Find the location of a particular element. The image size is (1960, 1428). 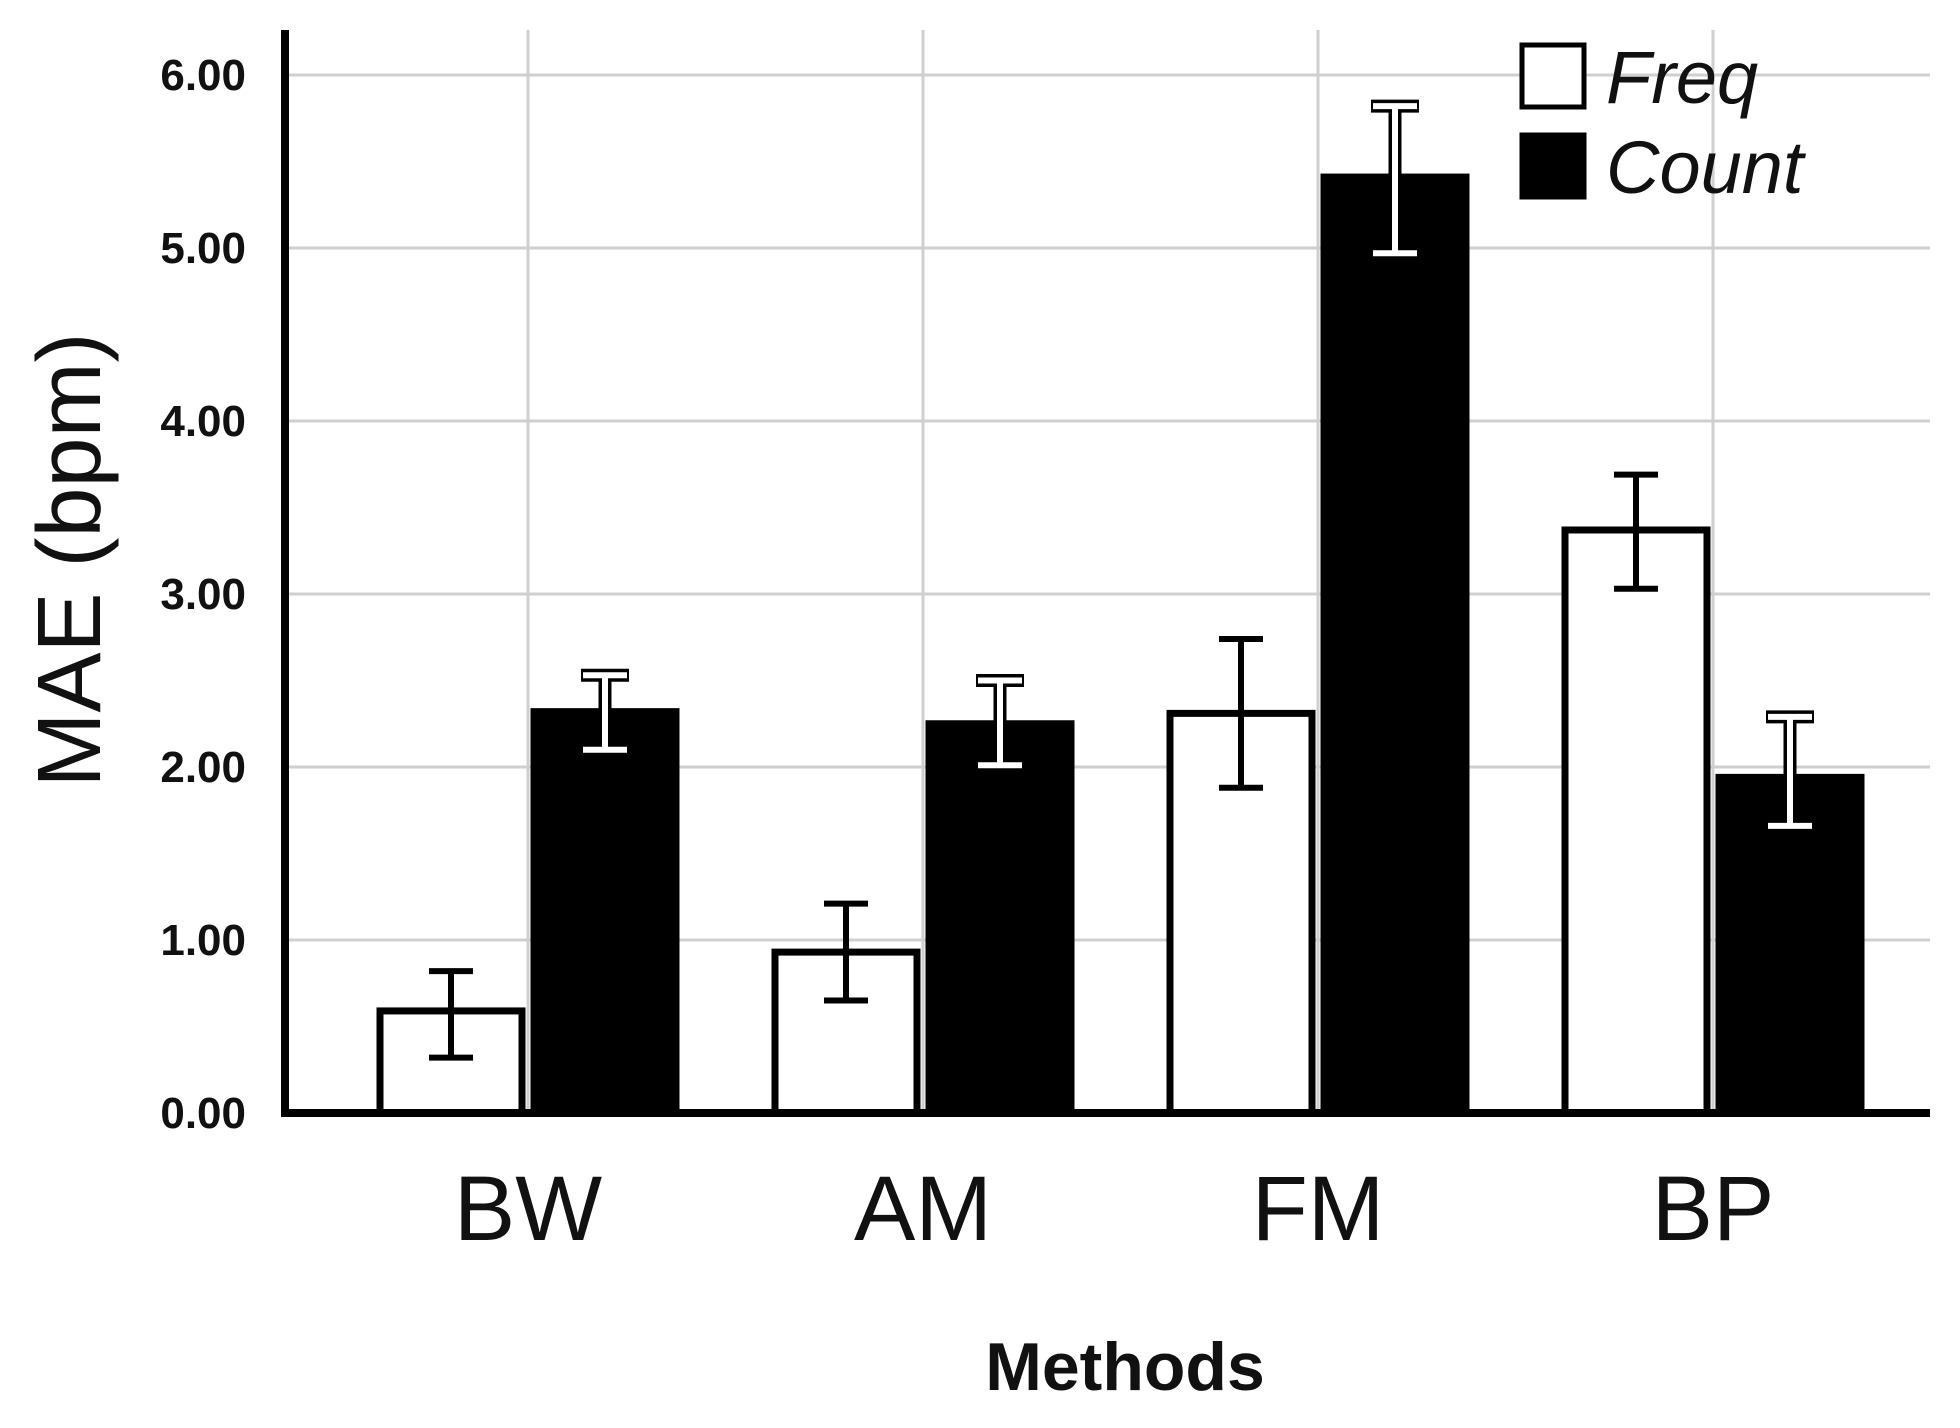

x-category-label: FM is located at coordinates (1318, 1209).